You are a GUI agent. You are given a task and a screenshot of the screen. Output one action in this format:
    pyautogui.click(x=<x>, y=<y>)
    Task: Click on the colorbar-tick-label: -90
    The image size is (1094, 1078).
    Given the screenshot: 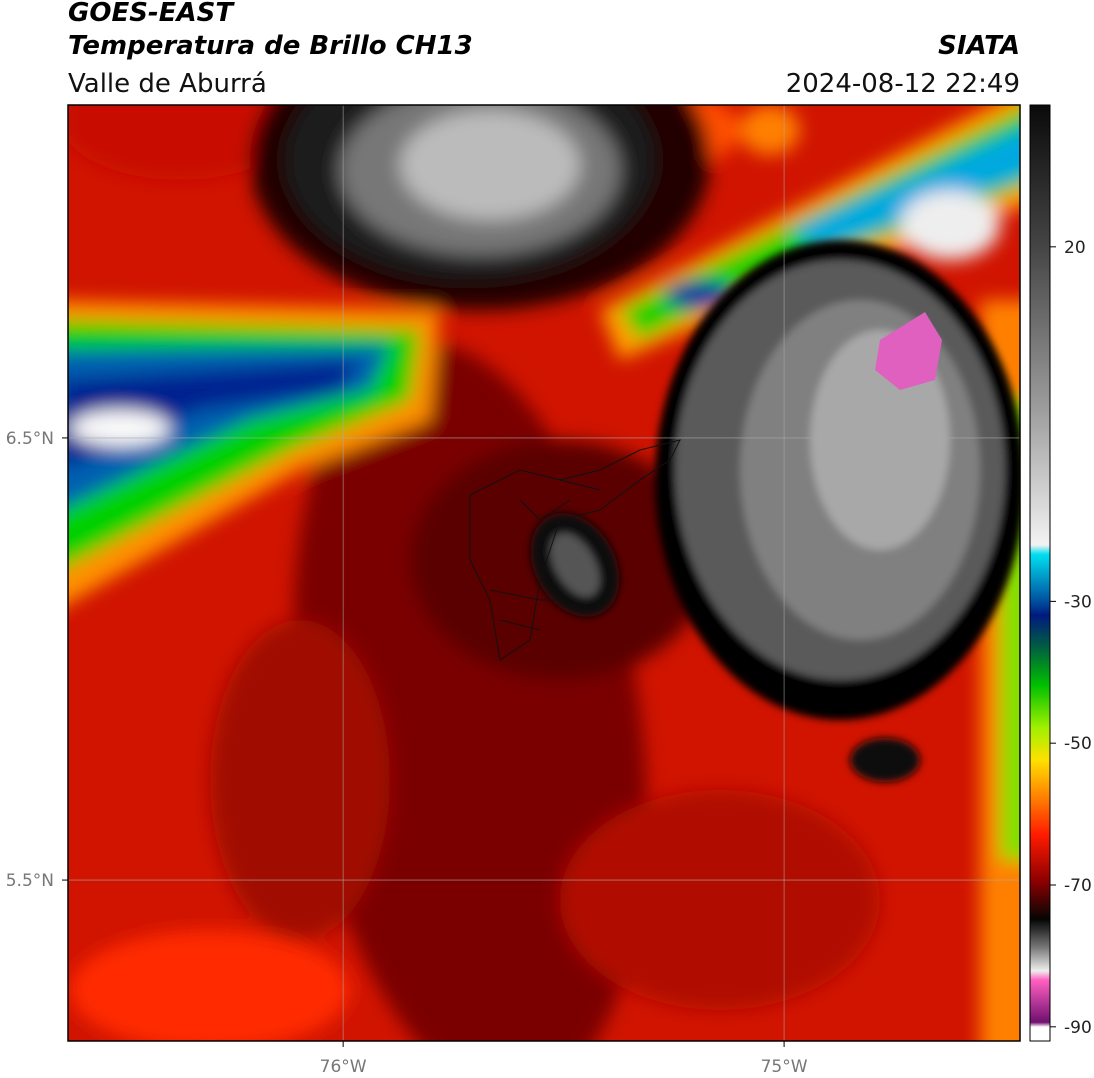 What is the action you would take?
    pyautogui.click(x=1078, y=1028)
    